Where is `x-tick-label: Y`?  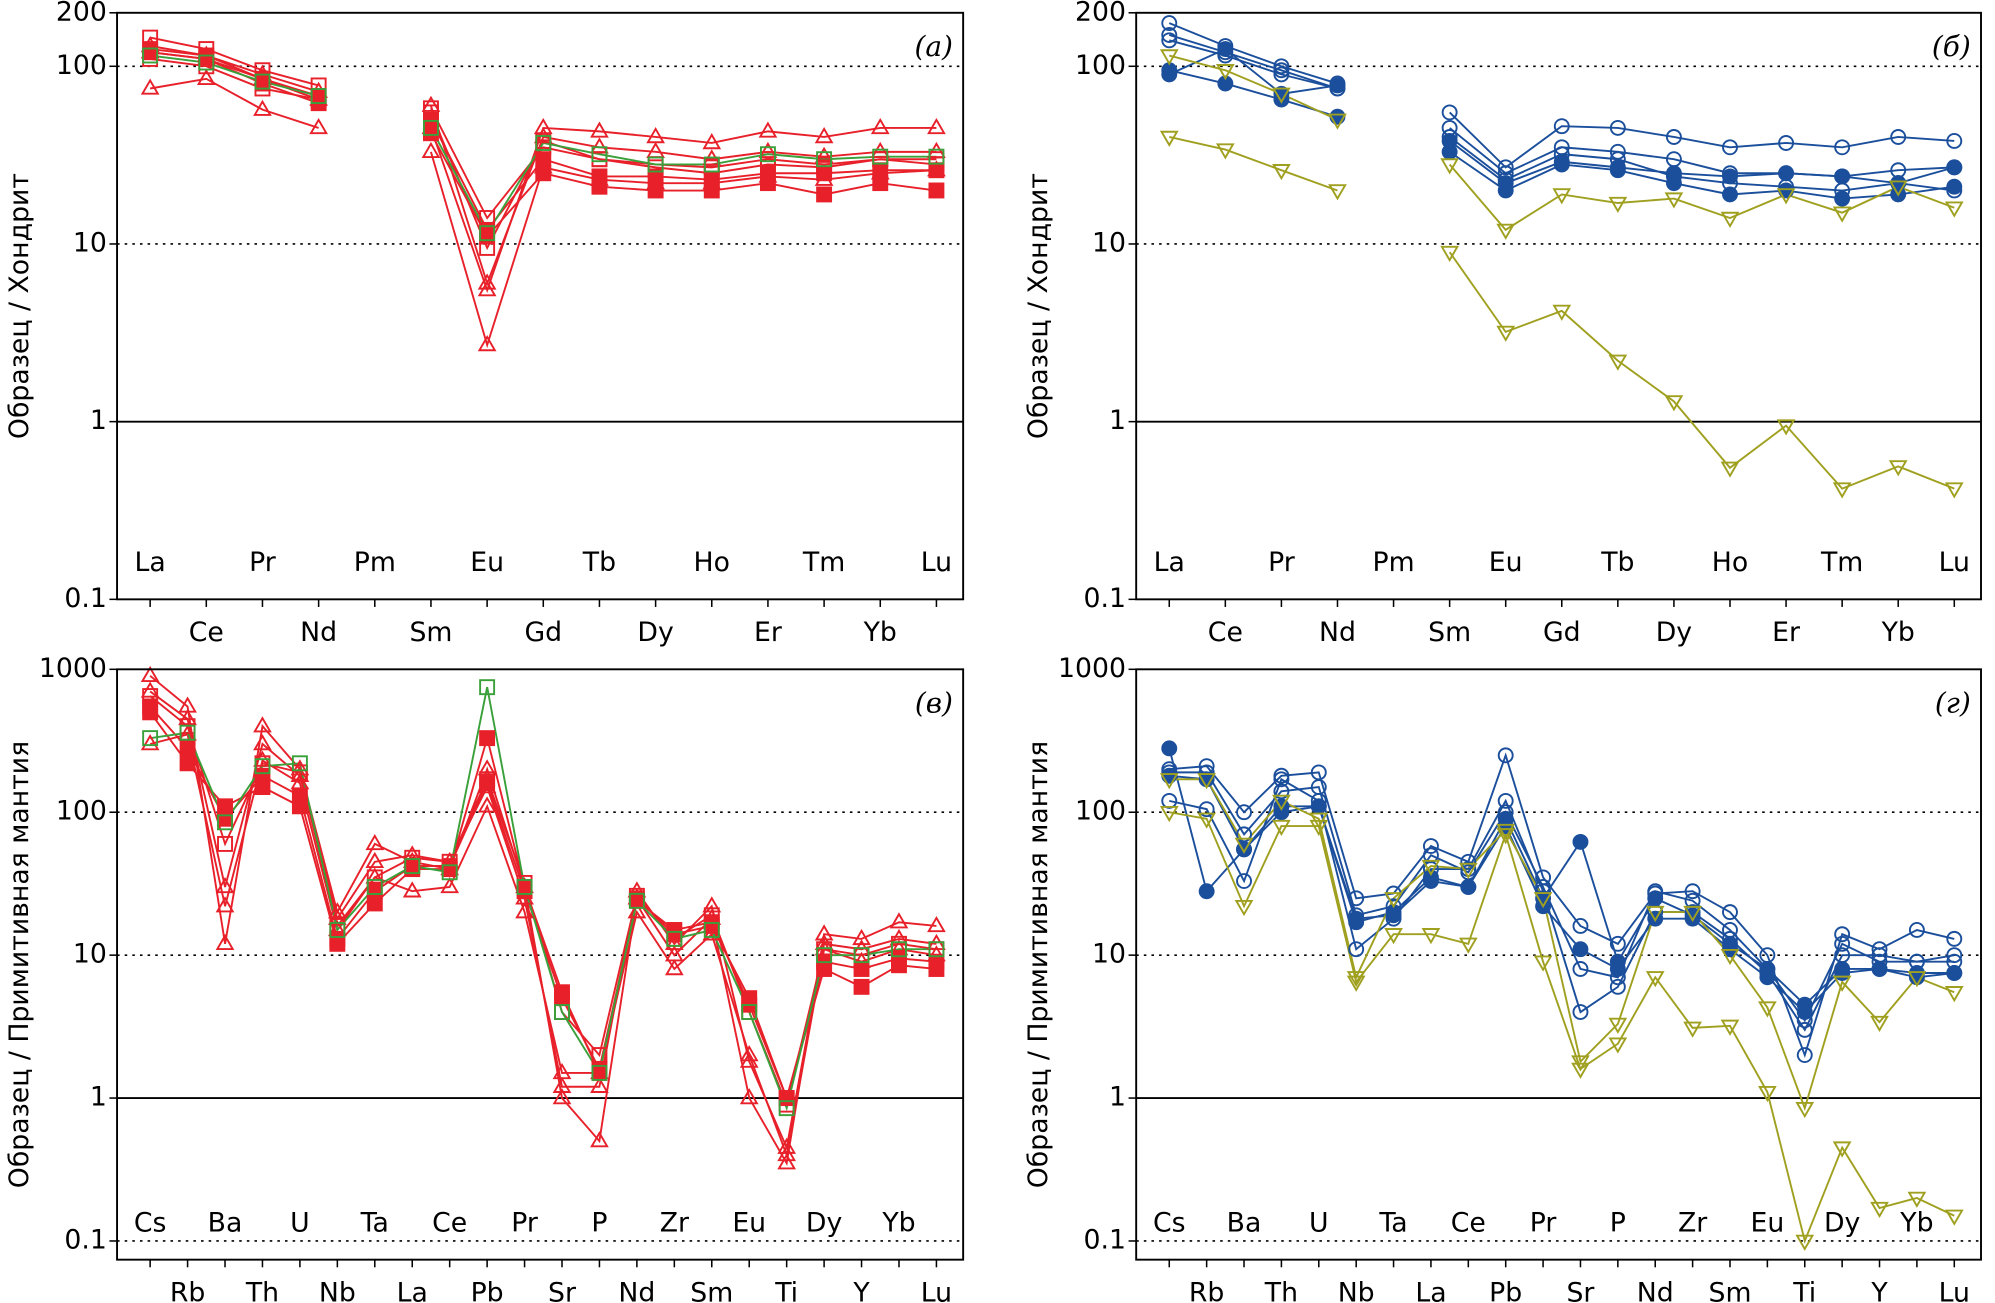 x-tick-label: Y is located at coordinates (861, 1290).